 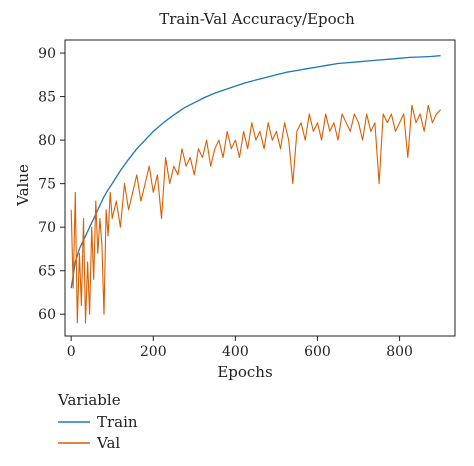 I want to click on y-tick-label: 90, so click(x=47, y=54).